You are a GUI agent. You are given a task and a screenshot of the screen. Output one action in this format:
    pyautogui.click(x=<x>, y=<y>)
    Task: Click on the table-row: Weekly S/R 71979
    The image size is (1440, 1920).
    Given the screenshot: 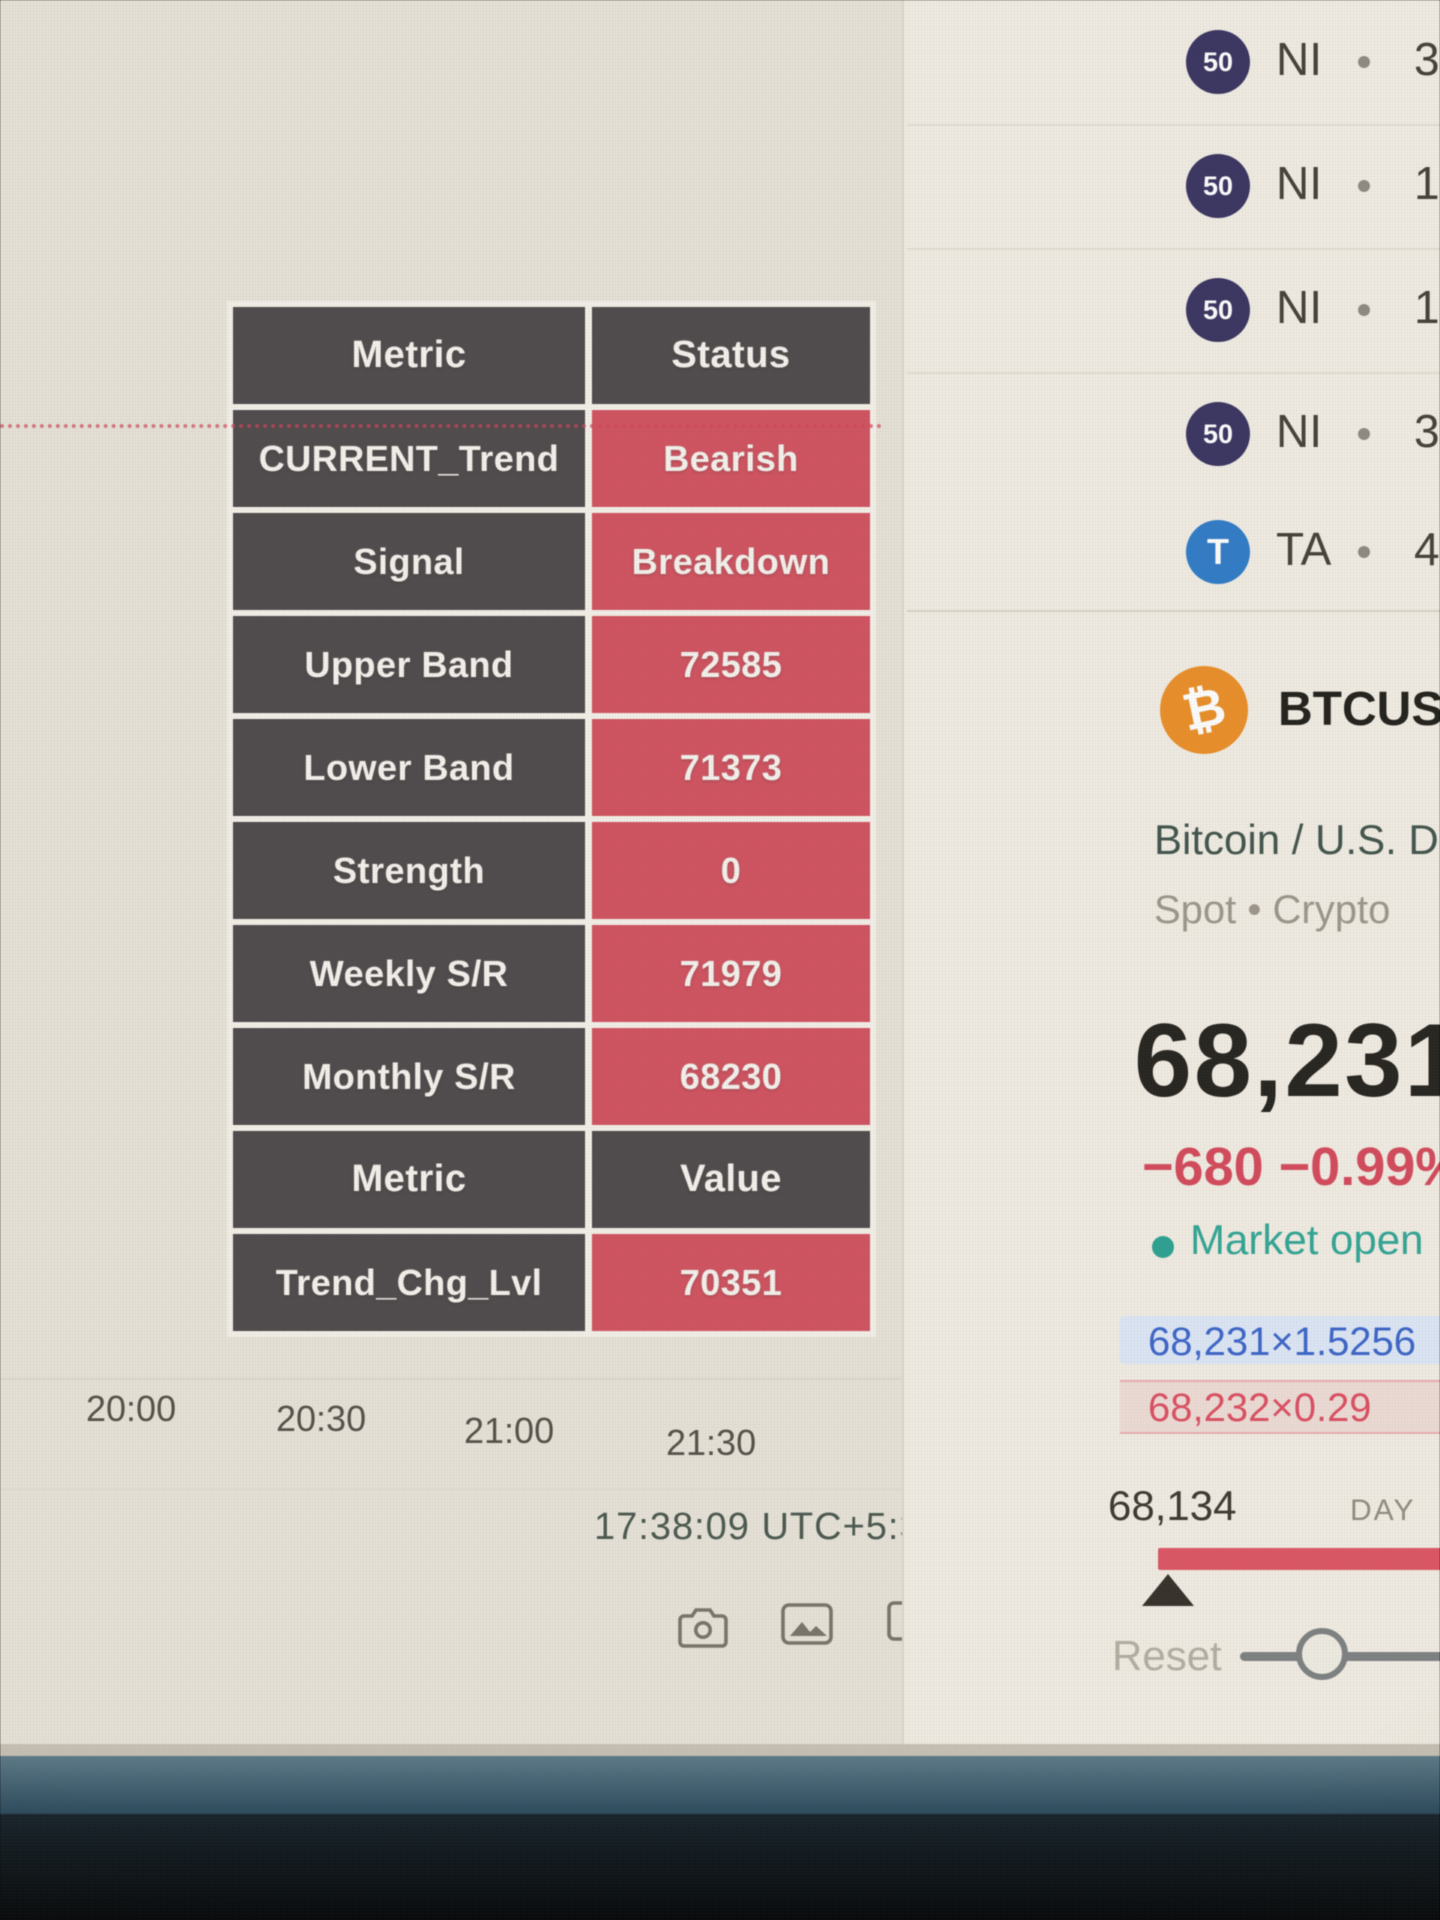 What is the action you would take?
    pyautogui.click(x=551, y=973)
    